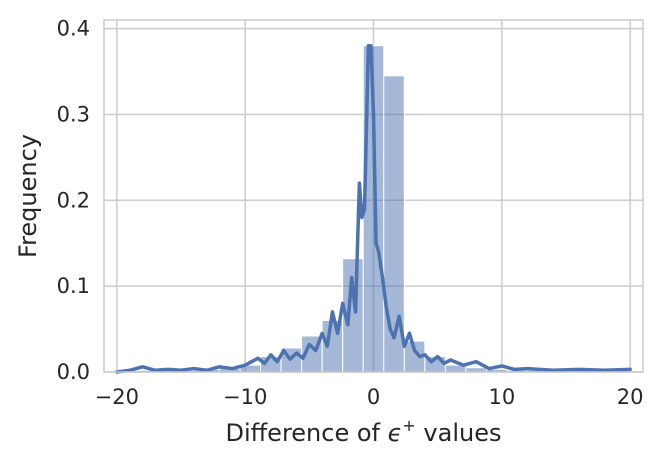 This screenshot has width=665, height=459. I want to click on y-tick-labels: 0.0 0.1 0.2 0.3 0.4, so click(73, 200).